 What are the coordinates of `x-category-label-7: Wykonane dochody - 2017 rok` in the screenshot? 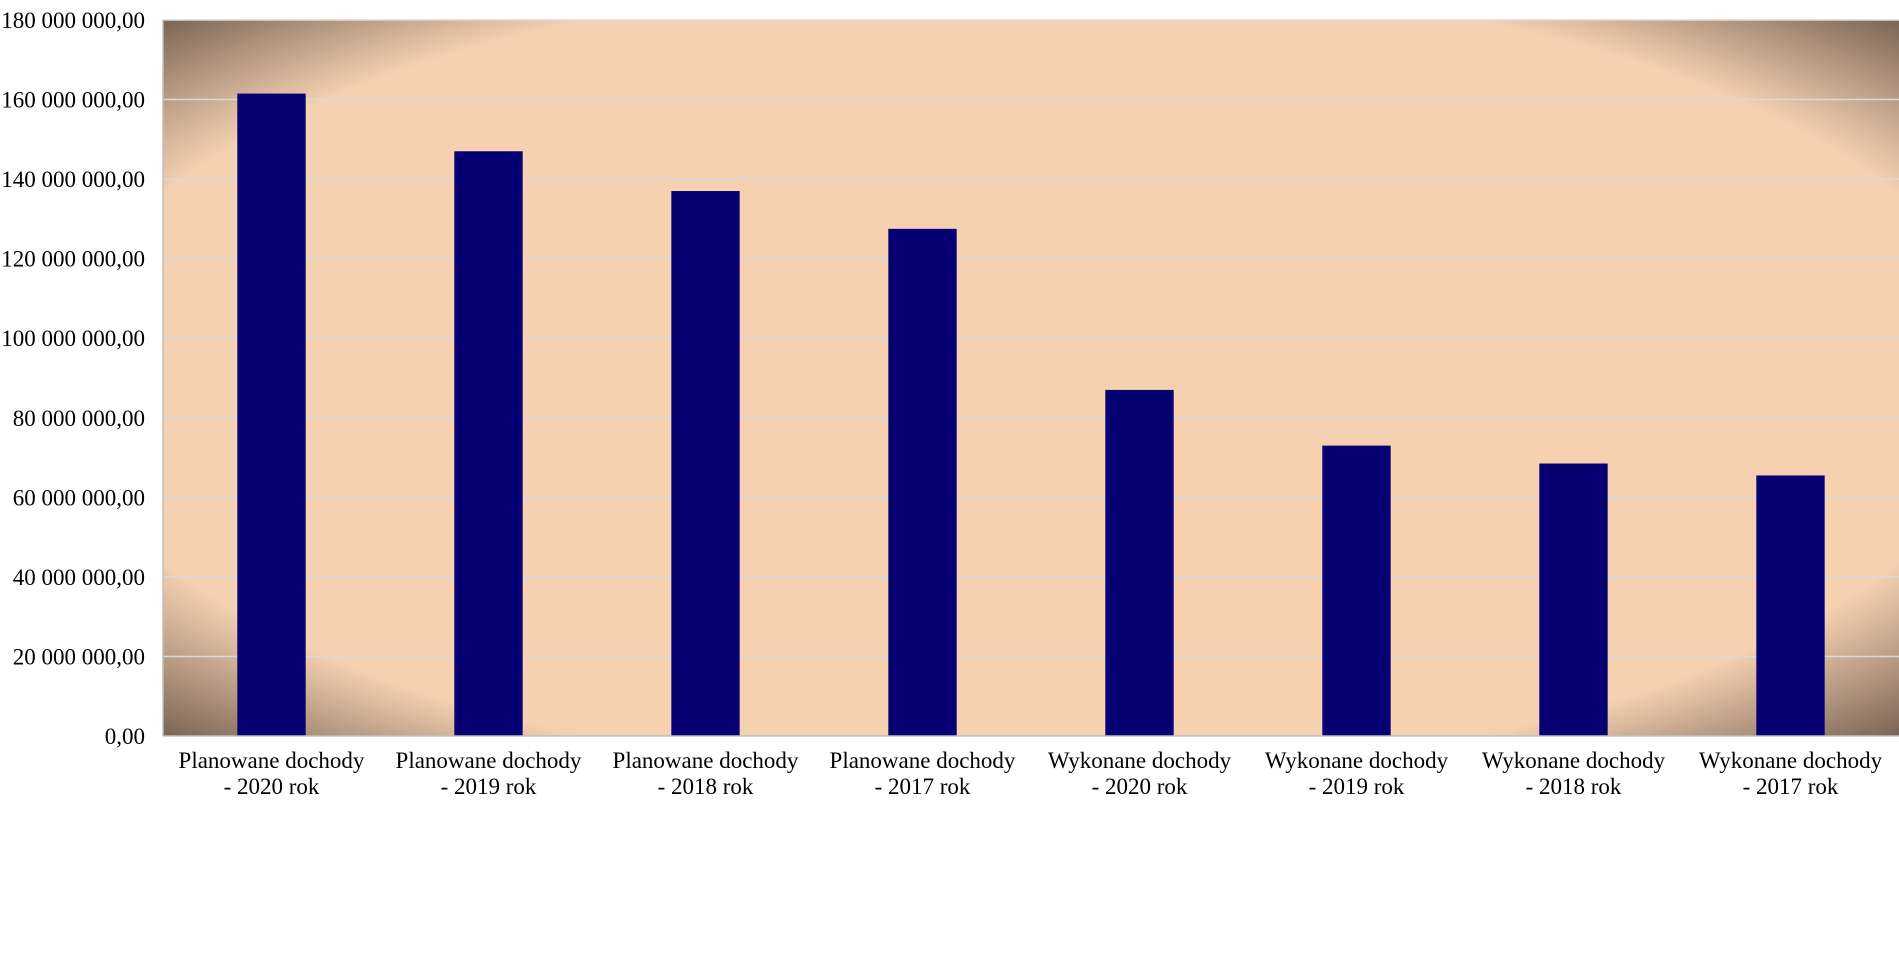 It's located at (1791, 773).